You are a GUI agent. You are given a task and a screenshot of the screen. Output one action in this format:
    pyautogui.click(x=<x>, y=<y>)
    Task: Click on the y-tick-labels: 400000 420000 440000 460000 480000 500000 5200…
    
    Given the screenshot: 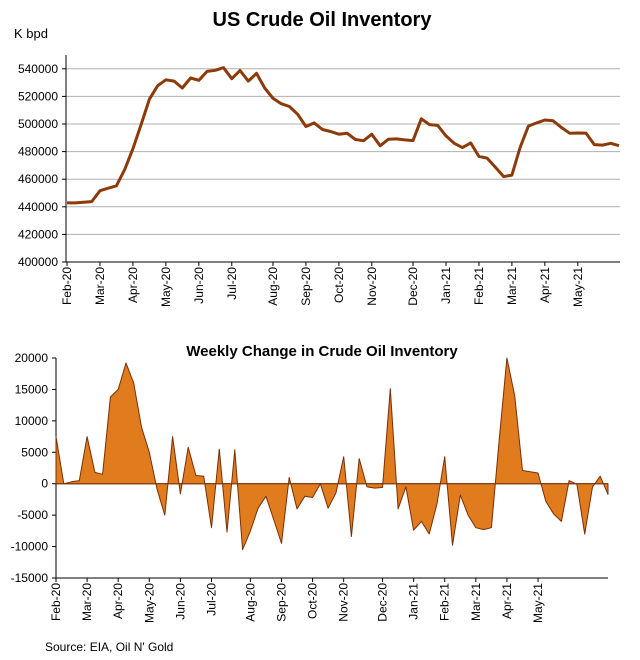 What is the action you would take?
    pyautogui.click(x=38, y=165)
    